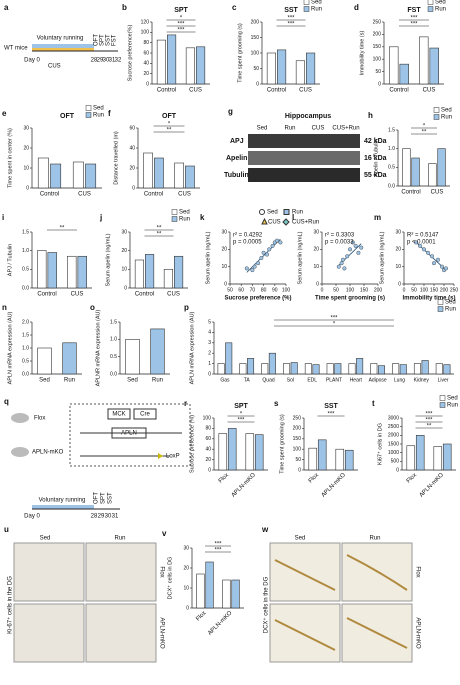  I want to click on x-tick-label: Flox, so click(412, 478).